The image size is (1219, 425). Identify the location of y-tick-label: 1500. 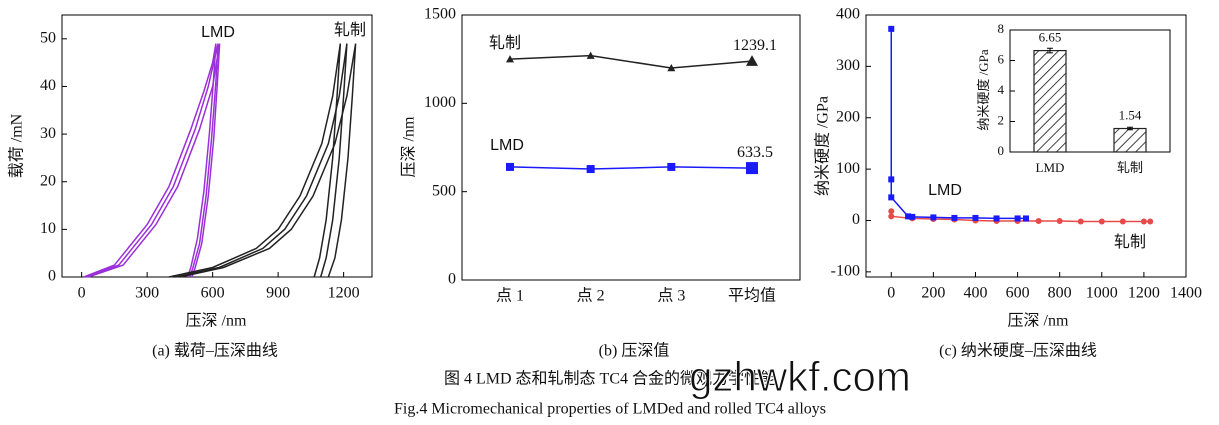
(440, 14).